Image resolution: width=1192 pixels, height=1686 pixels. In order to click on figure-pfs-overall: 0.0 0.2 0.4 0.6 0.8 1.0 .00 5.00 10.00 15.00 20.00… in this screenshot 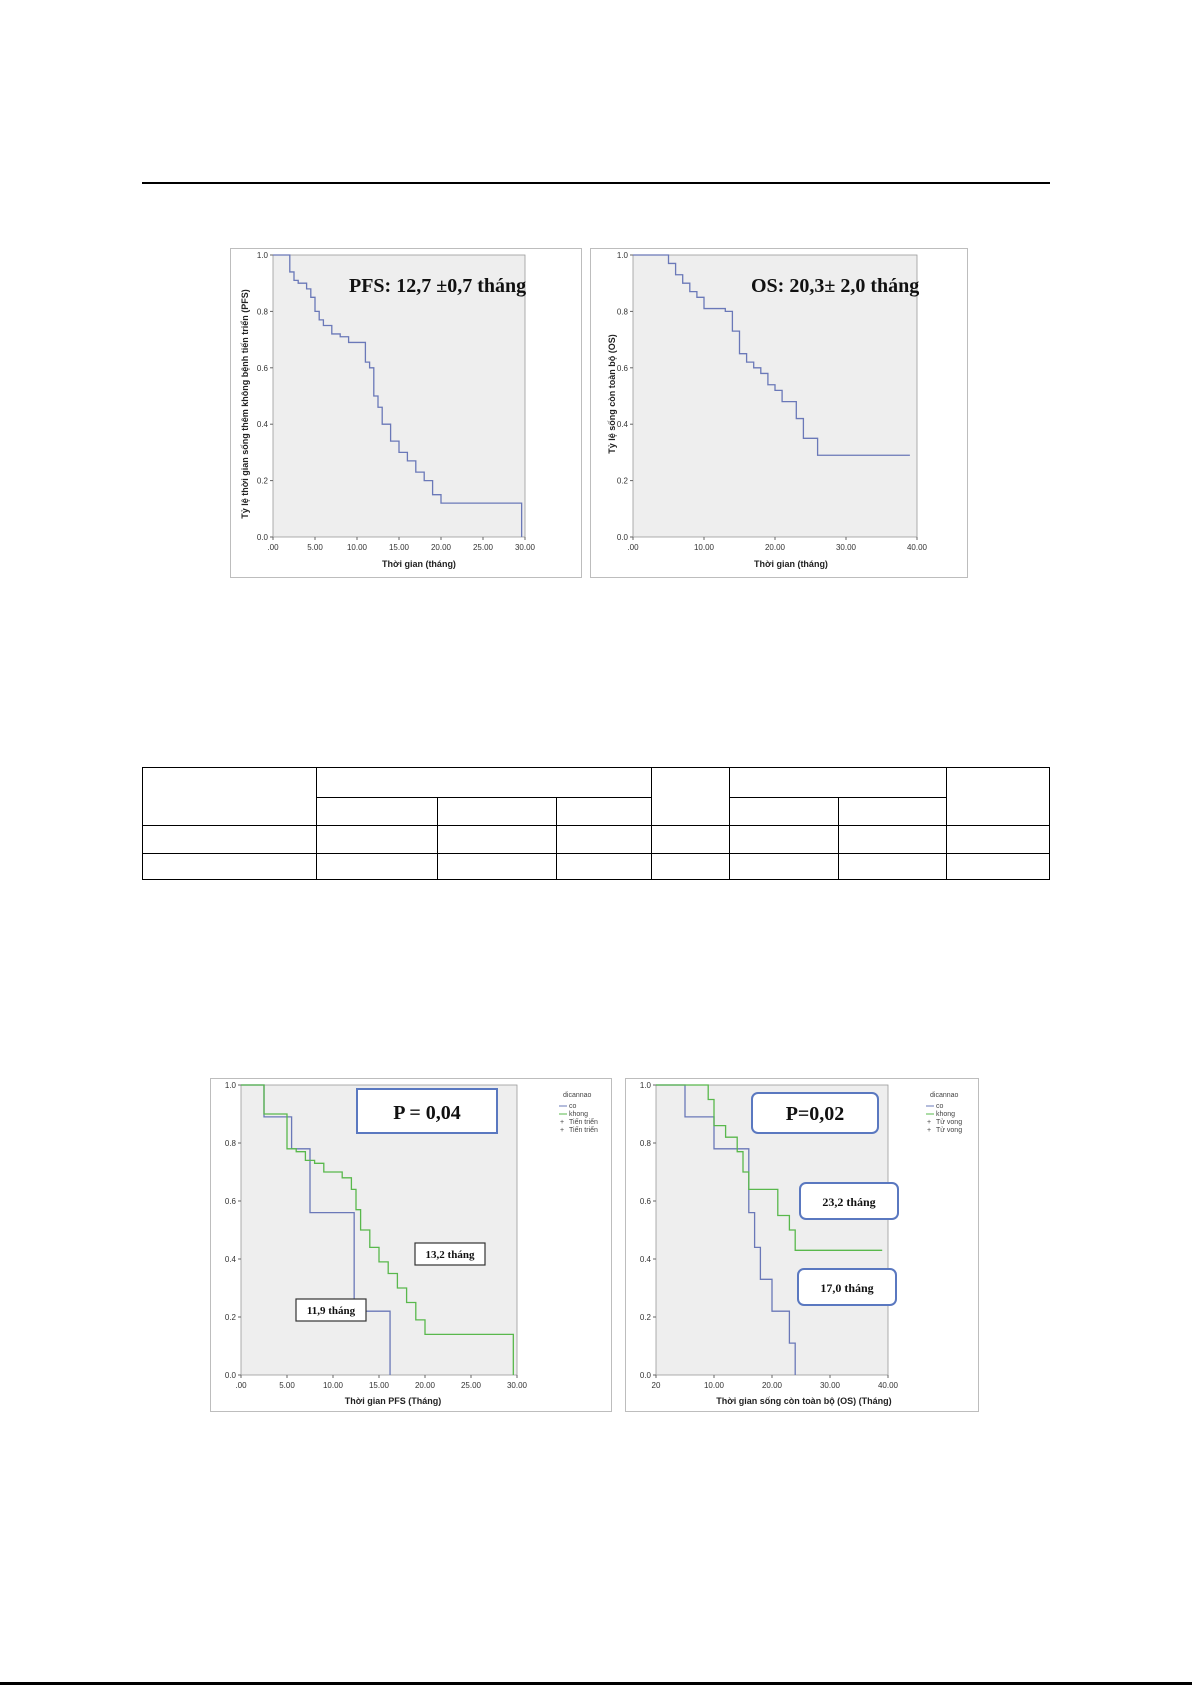, I will do `click(406, 413)`.